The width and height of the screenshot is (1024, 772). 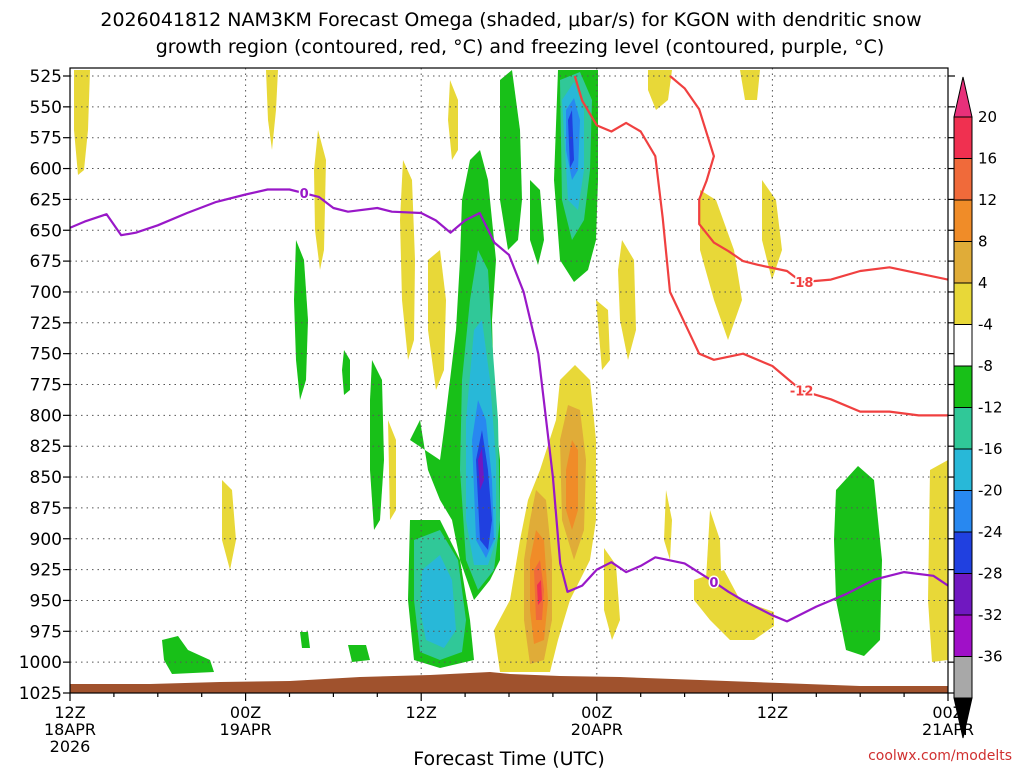 What do you see at coordinates (597, 729) in the screenshot?
I see `x-tick-label: 20APR` at bounding box center [597, 729].